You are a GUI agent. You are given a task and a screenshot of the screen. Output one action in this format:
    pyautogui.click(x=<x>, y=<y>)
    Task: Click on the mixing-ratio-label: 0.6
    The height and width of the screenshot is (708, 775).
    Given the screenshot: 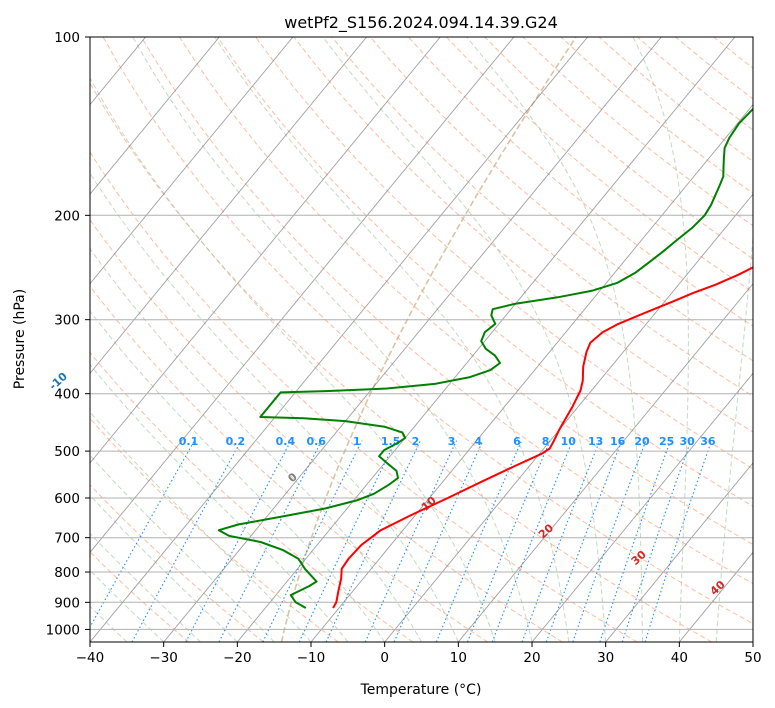 What is the action you would take?
    pyautogui.click(x=316, y=441)
    